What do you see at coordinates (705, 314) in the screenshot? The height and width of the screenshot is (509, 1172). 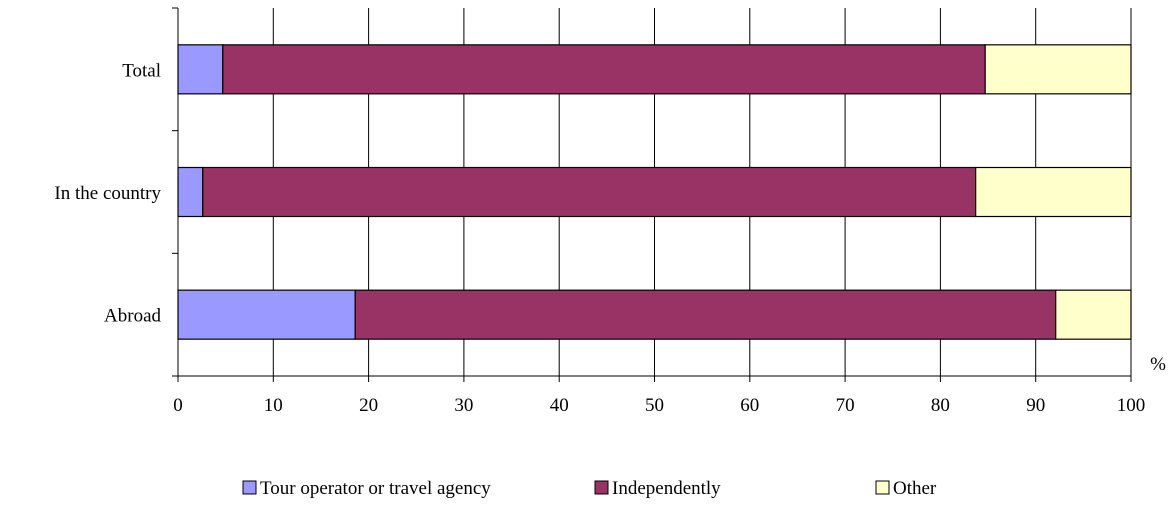 I see `bar-abroad-independently` at bounding box center [705, 314].